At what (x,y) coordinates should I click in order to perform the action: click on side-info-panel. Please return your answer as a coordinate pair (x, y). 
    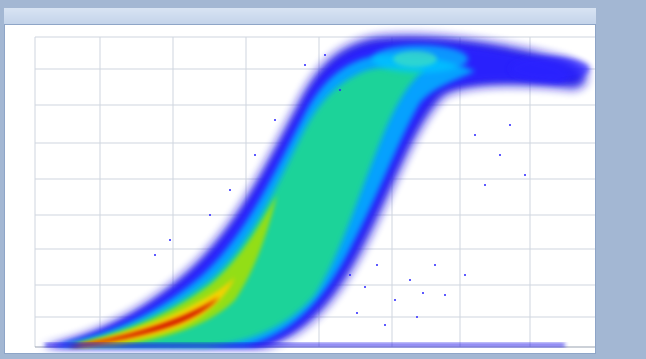
    Looking at the image, I should click on (622, 179).